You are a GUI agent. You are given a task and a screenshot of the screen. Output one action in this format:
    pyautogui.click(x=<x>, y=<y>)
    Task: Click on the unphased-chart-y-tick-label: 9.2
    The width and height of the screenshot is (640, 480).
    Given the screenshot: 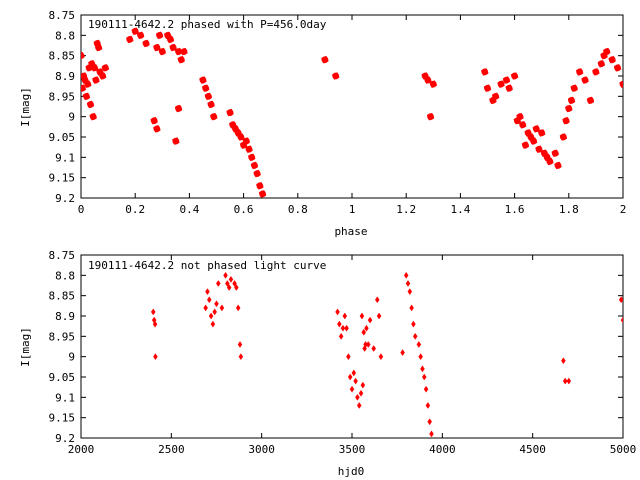 What is the action you would take?
    pyautogui.click(x=65, y=438)
    